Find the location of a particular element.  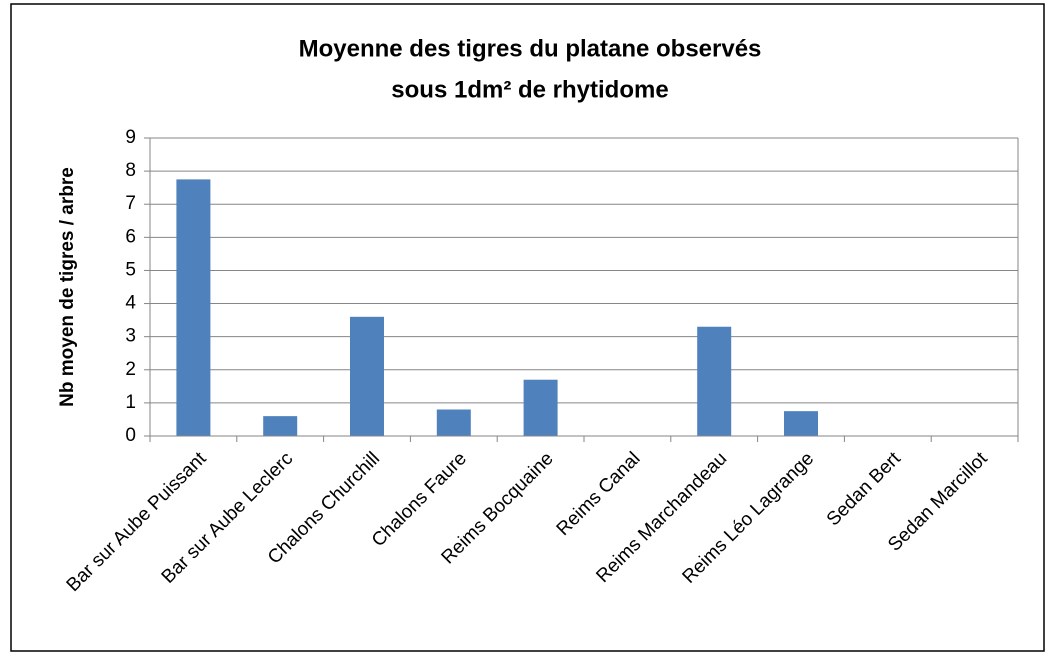

chart-title: Moyenne des tigres du platane observés is located at coordinates (530, 48).